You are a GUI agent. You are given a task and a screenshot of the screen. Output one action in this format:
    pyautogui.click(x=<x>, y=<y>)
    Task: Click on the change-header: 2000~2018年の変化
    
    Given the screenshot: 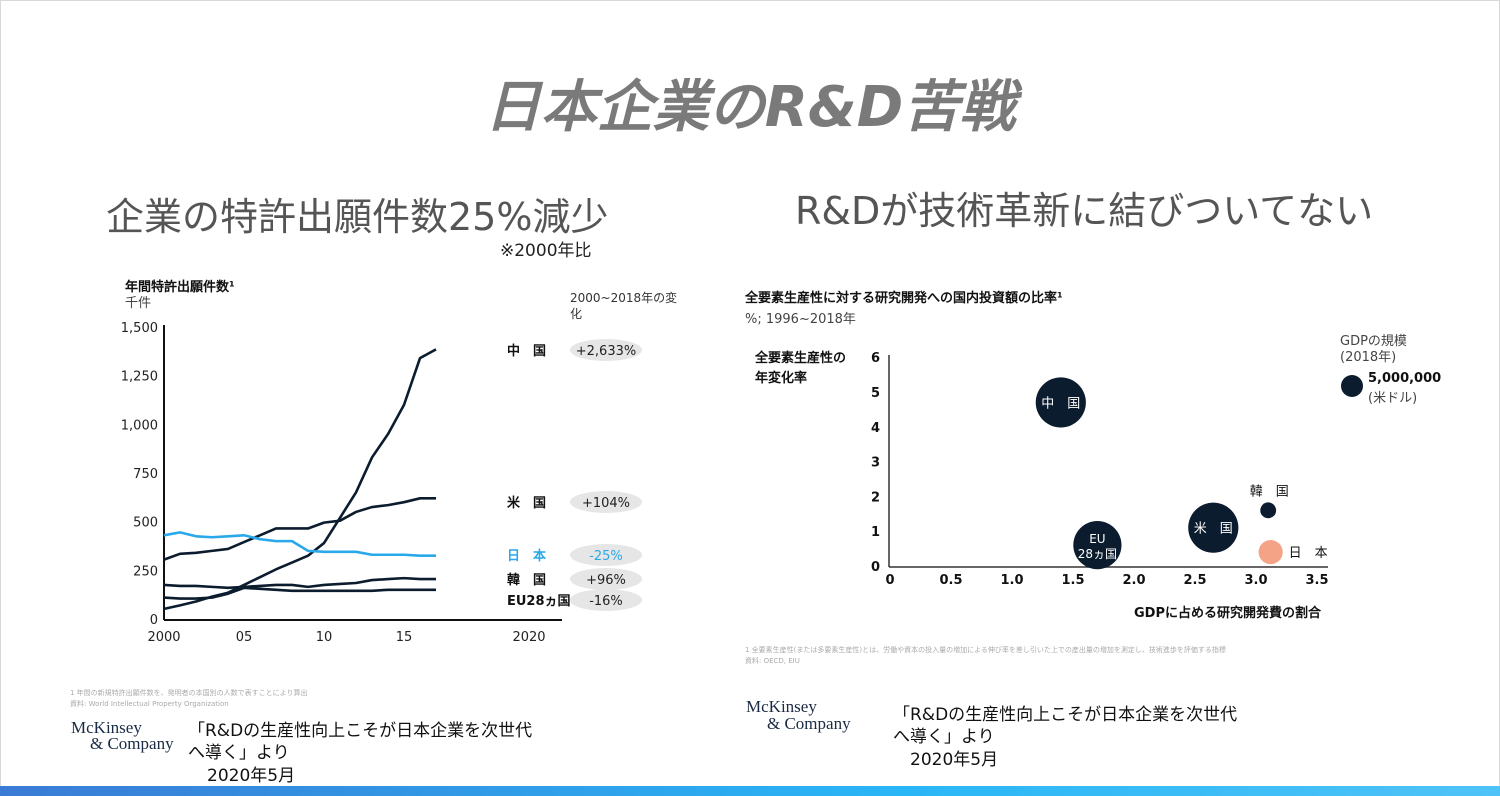 What is the action you would take?
    pyautogui.click(x=624, y=306)
    